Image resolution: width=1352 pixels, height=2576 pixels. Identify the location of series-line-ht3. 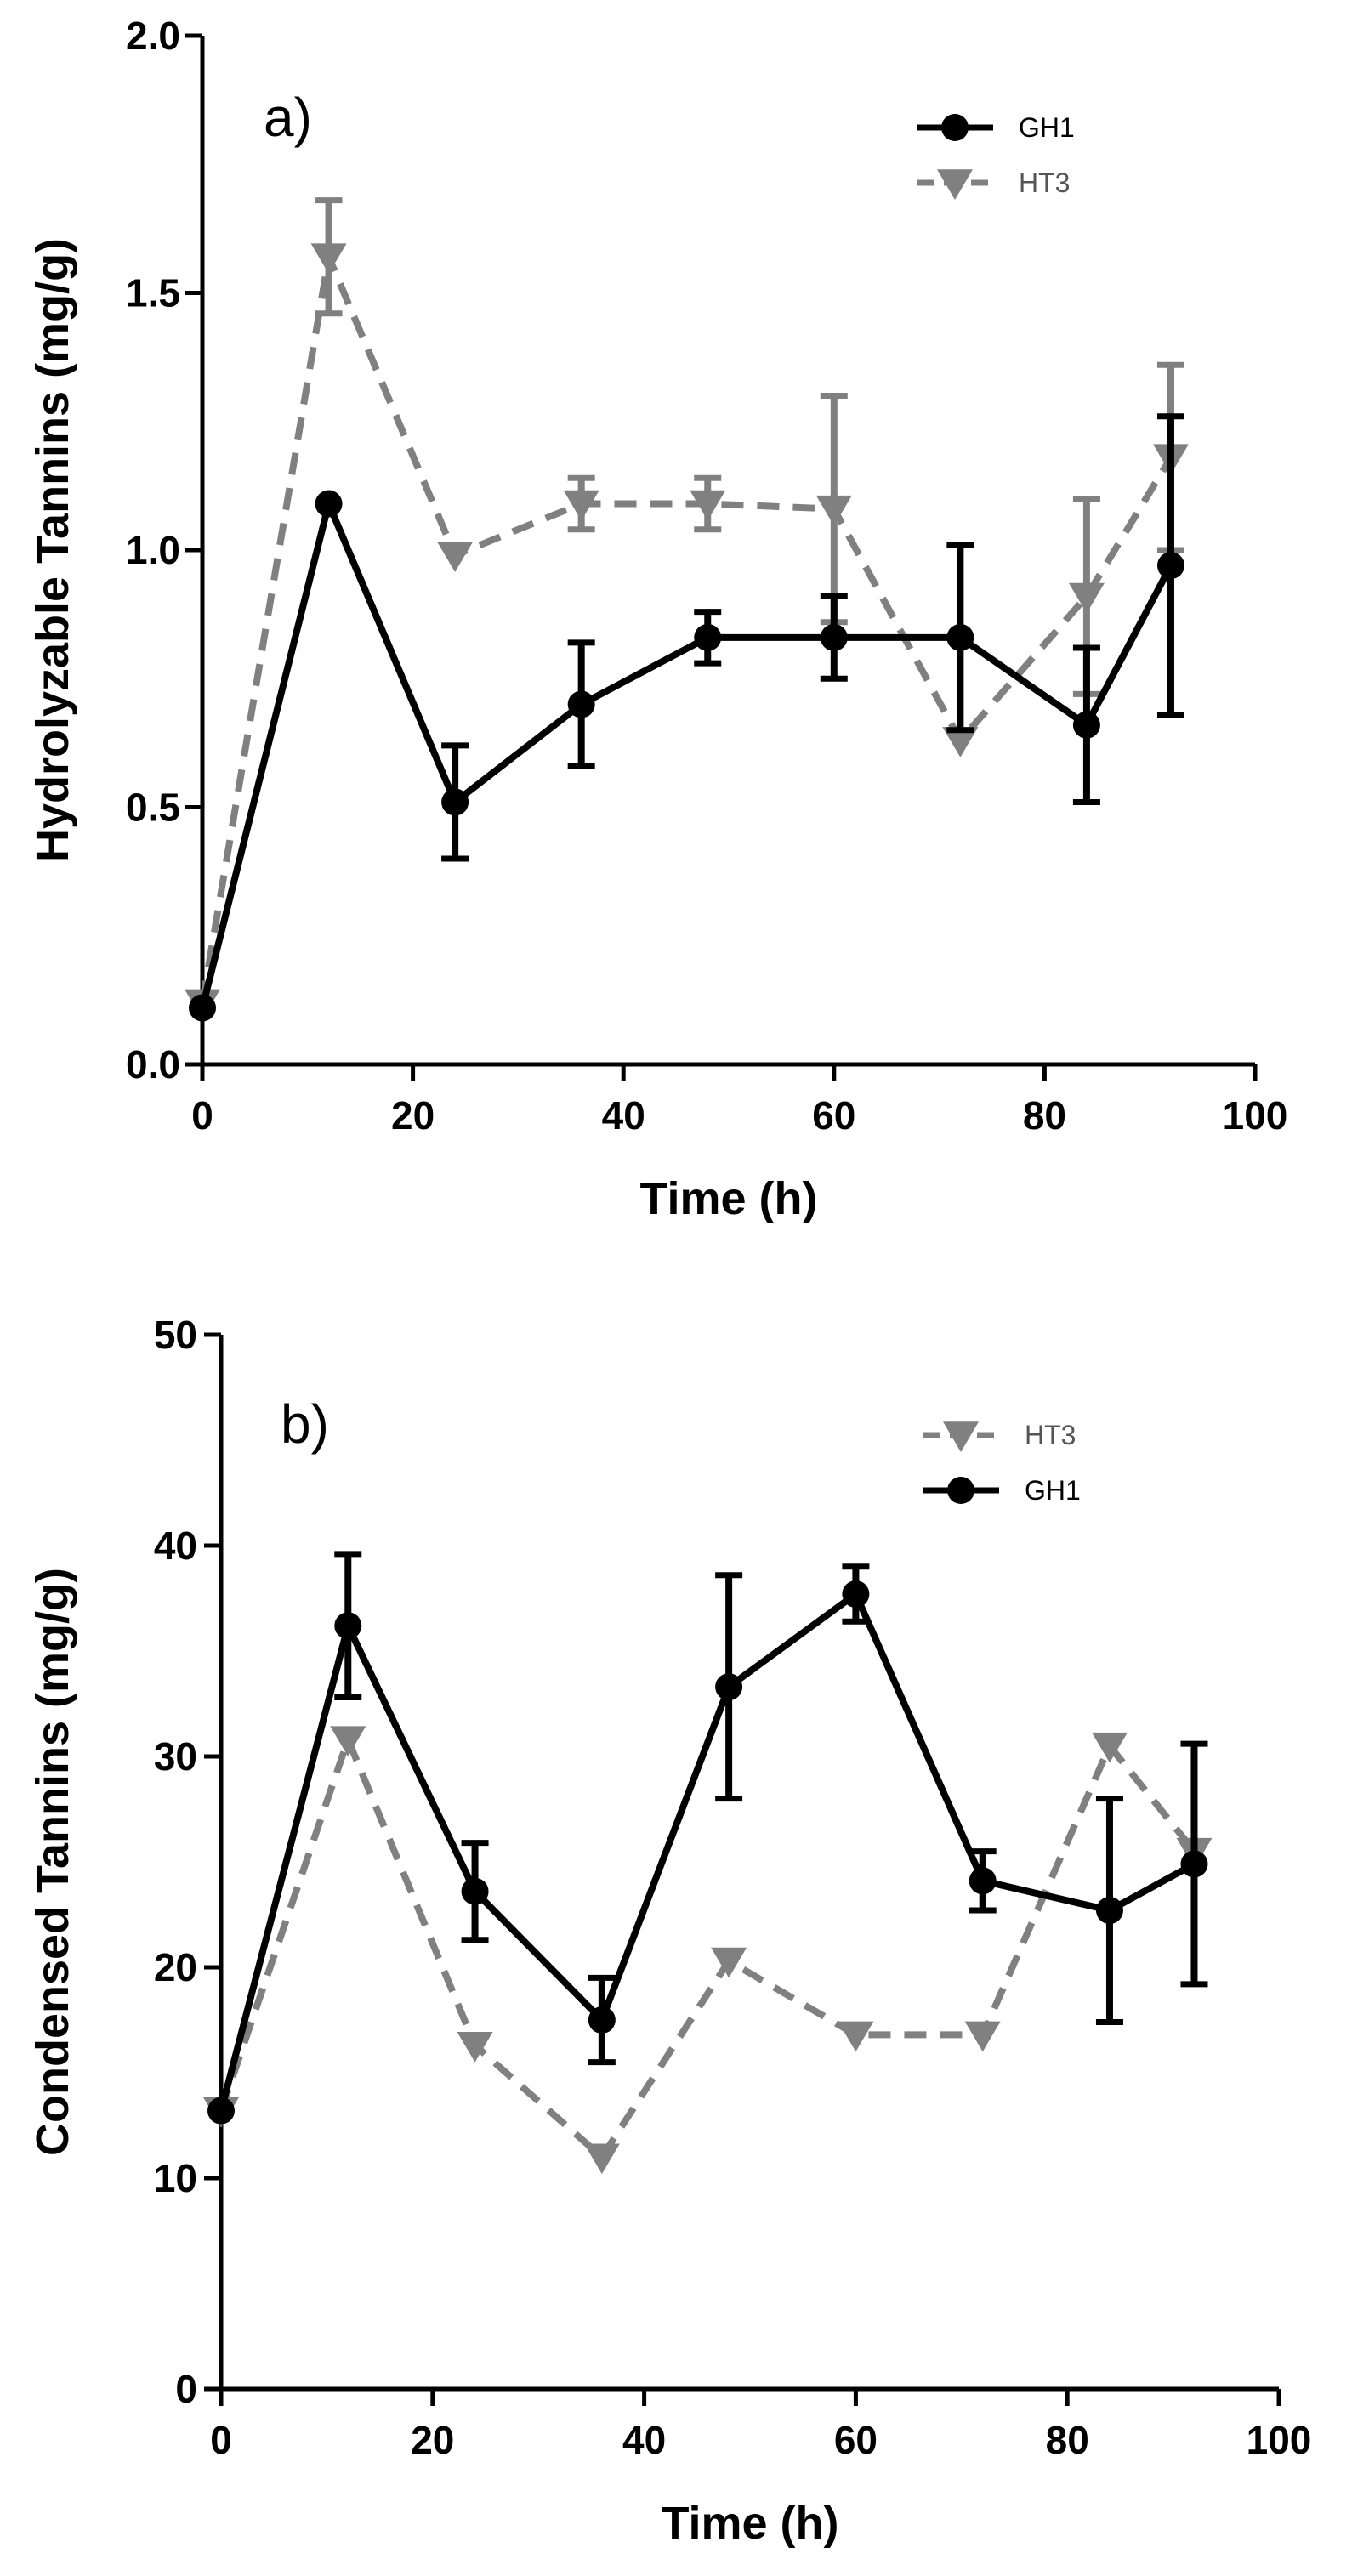
(707, 1949).